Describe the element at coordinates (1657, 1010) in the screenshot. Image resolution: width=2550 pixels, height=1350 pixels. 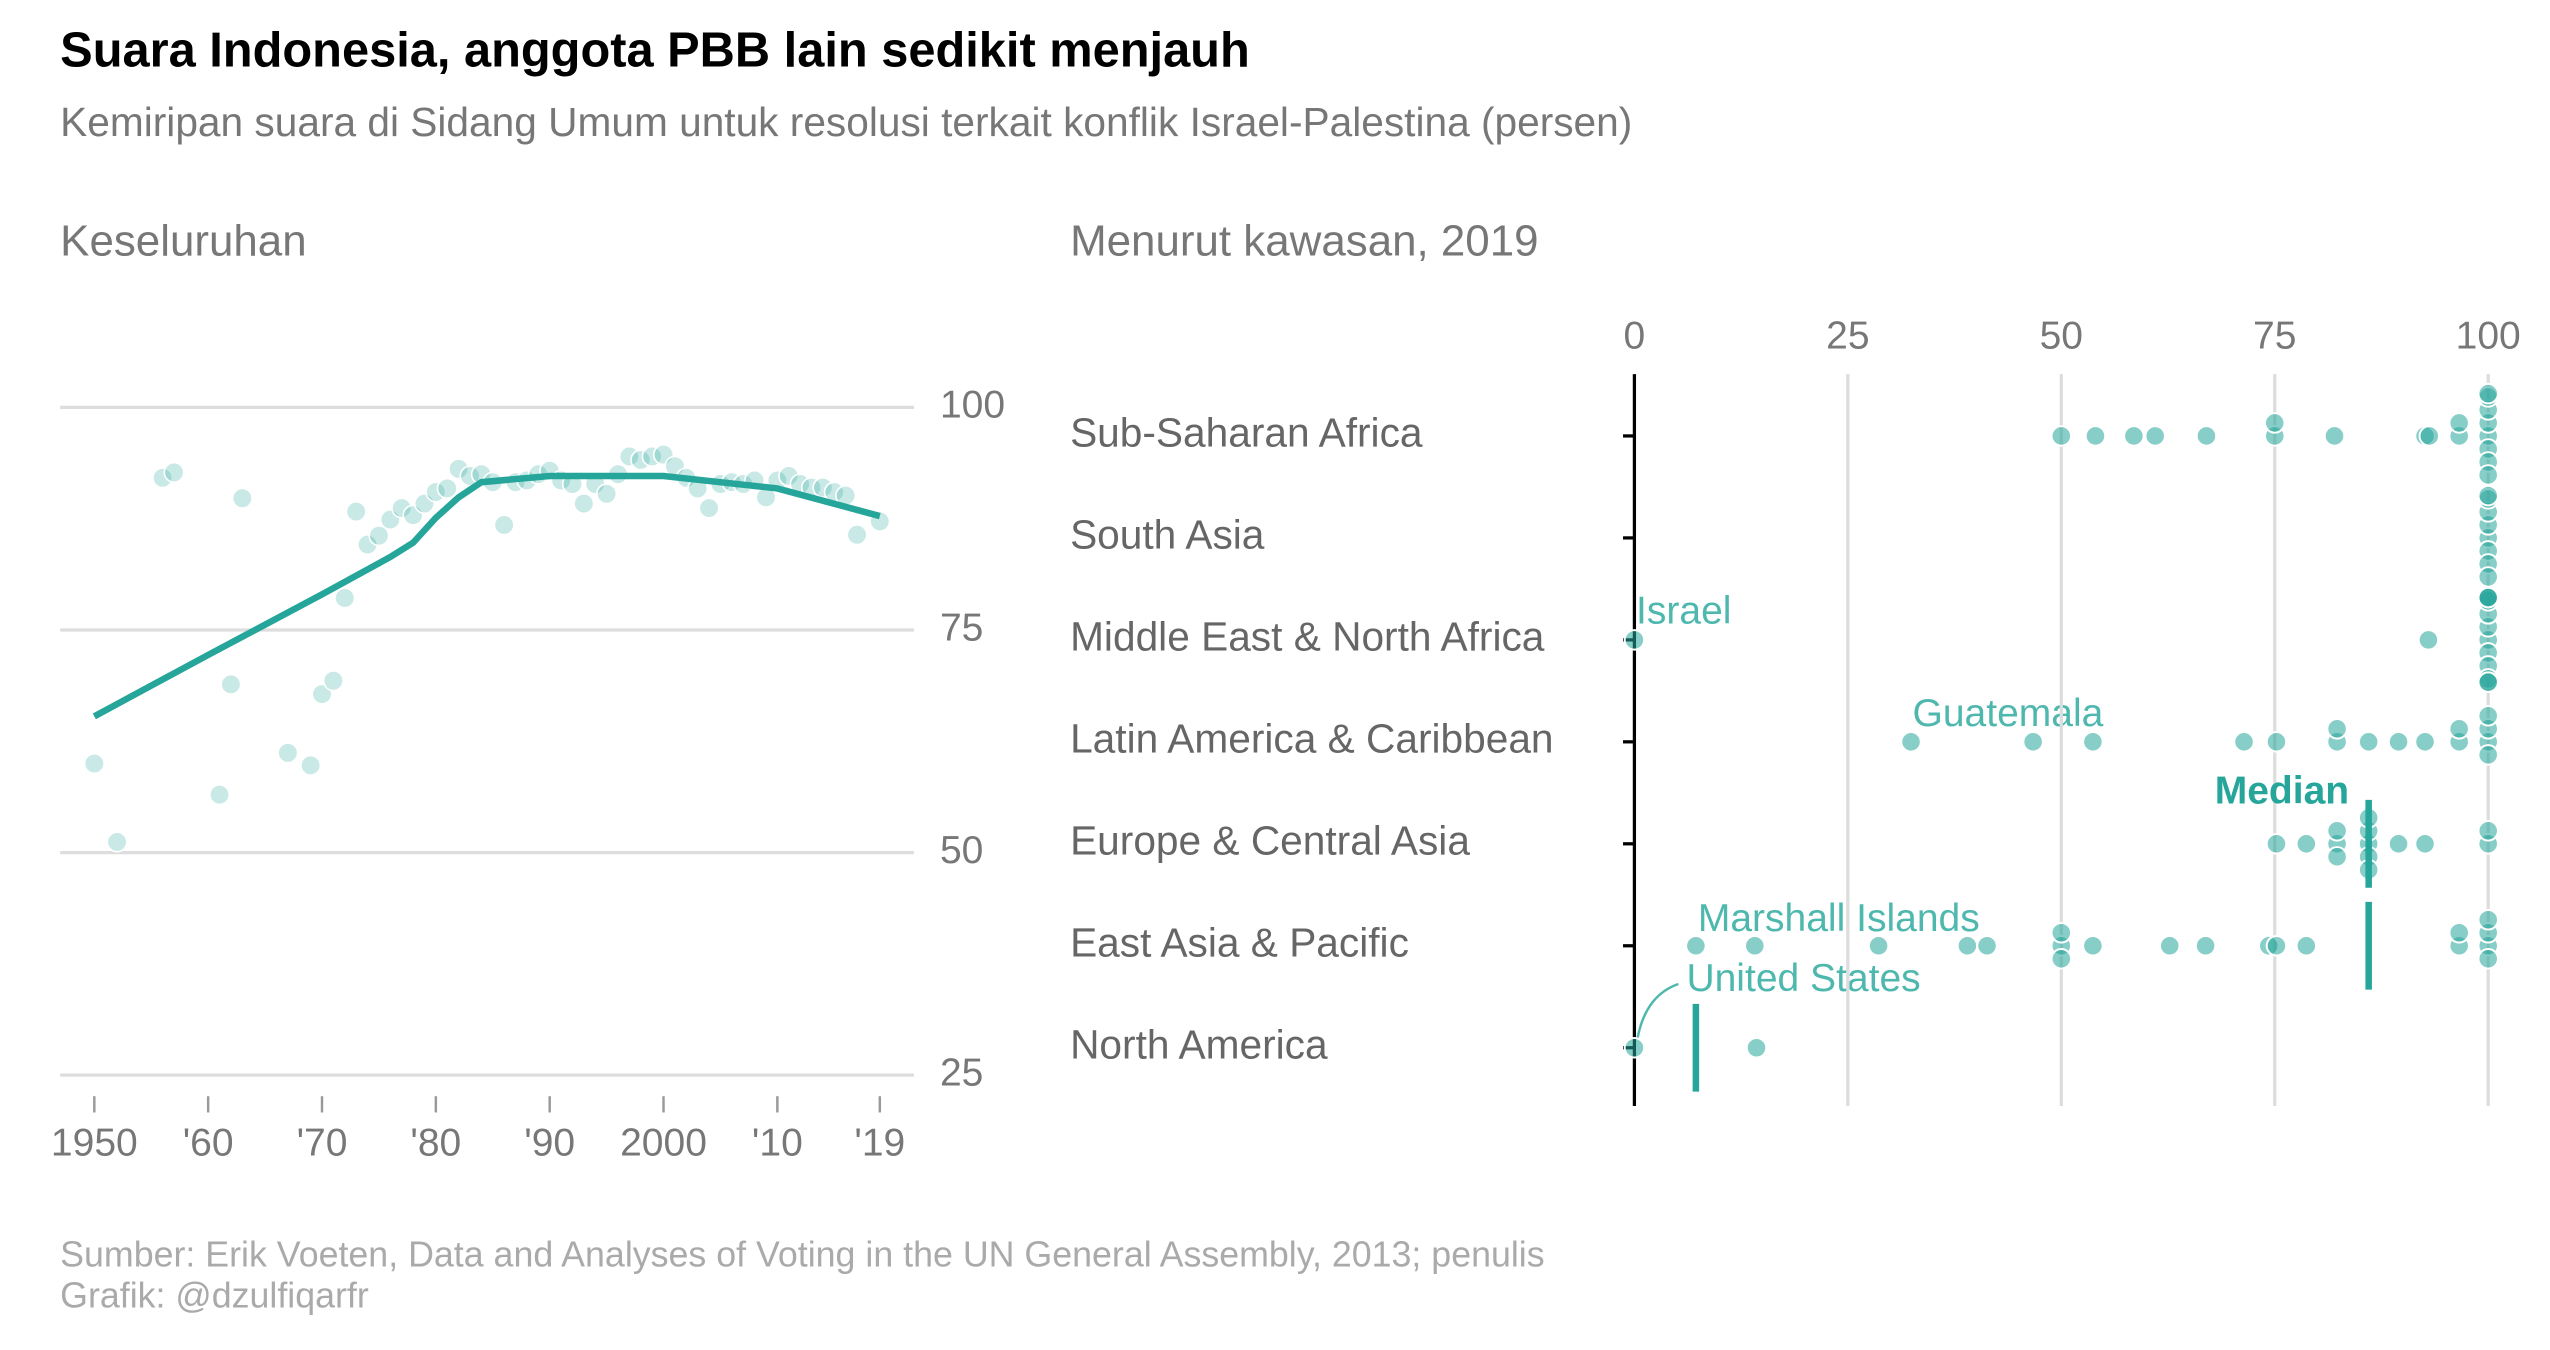
I see `leader-line` at that location.